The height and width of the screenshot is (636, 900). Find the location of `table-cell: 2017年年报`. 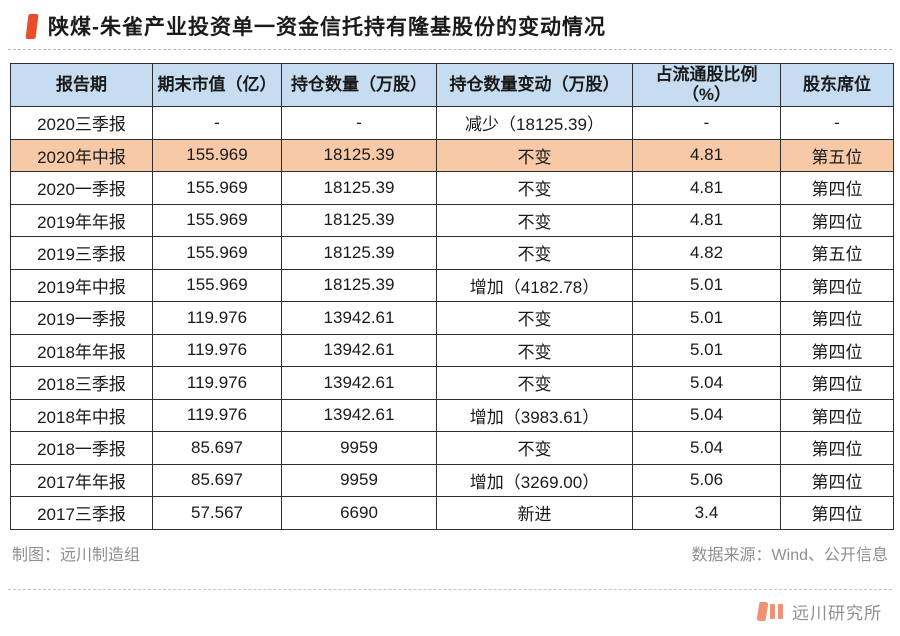

table-cell: 2017年年报 is located at coordinates (81, 480).